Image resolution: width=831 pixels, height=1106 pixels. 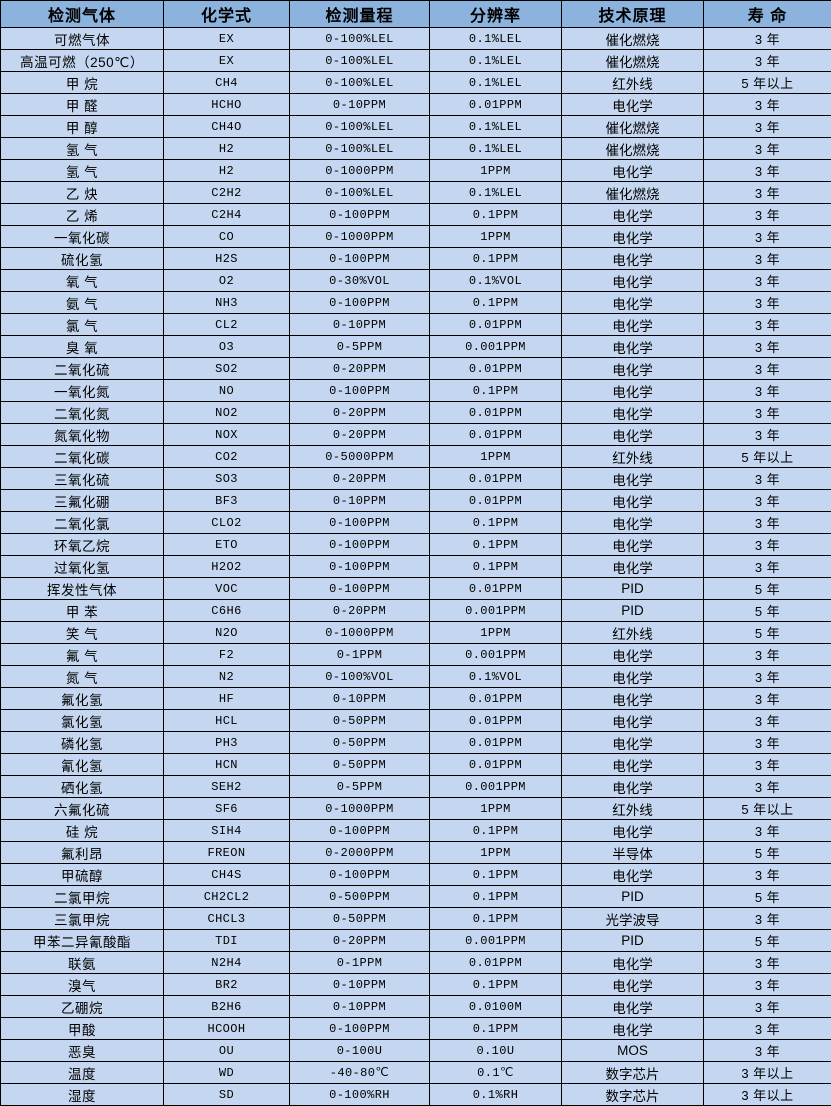 I want to click on cell-gas: 三氯甲烷, so click(x=82, y=919).